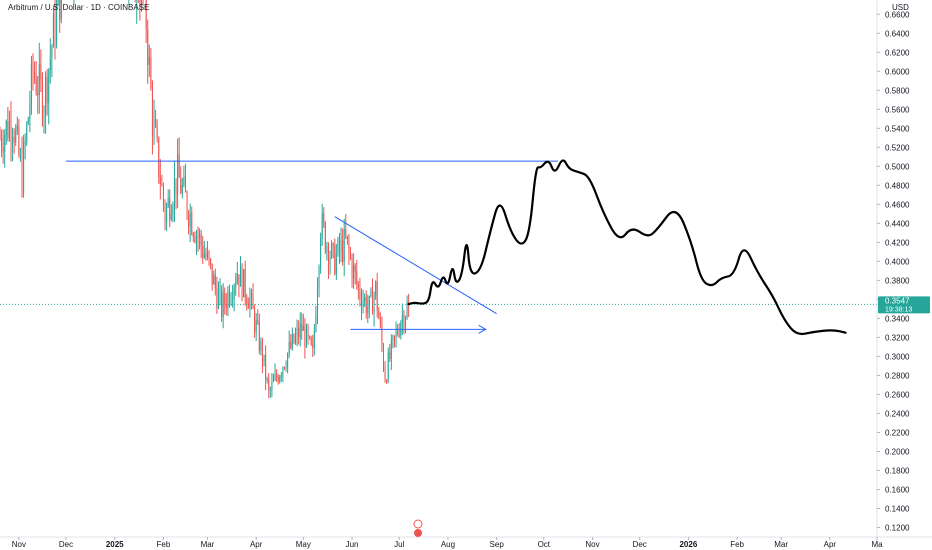 The image size is (932, 550). What do you see at coordinates (897, 261) in the screenshot?
I see `y-tick-label: 0.4000` at bounding box center [897, 261].